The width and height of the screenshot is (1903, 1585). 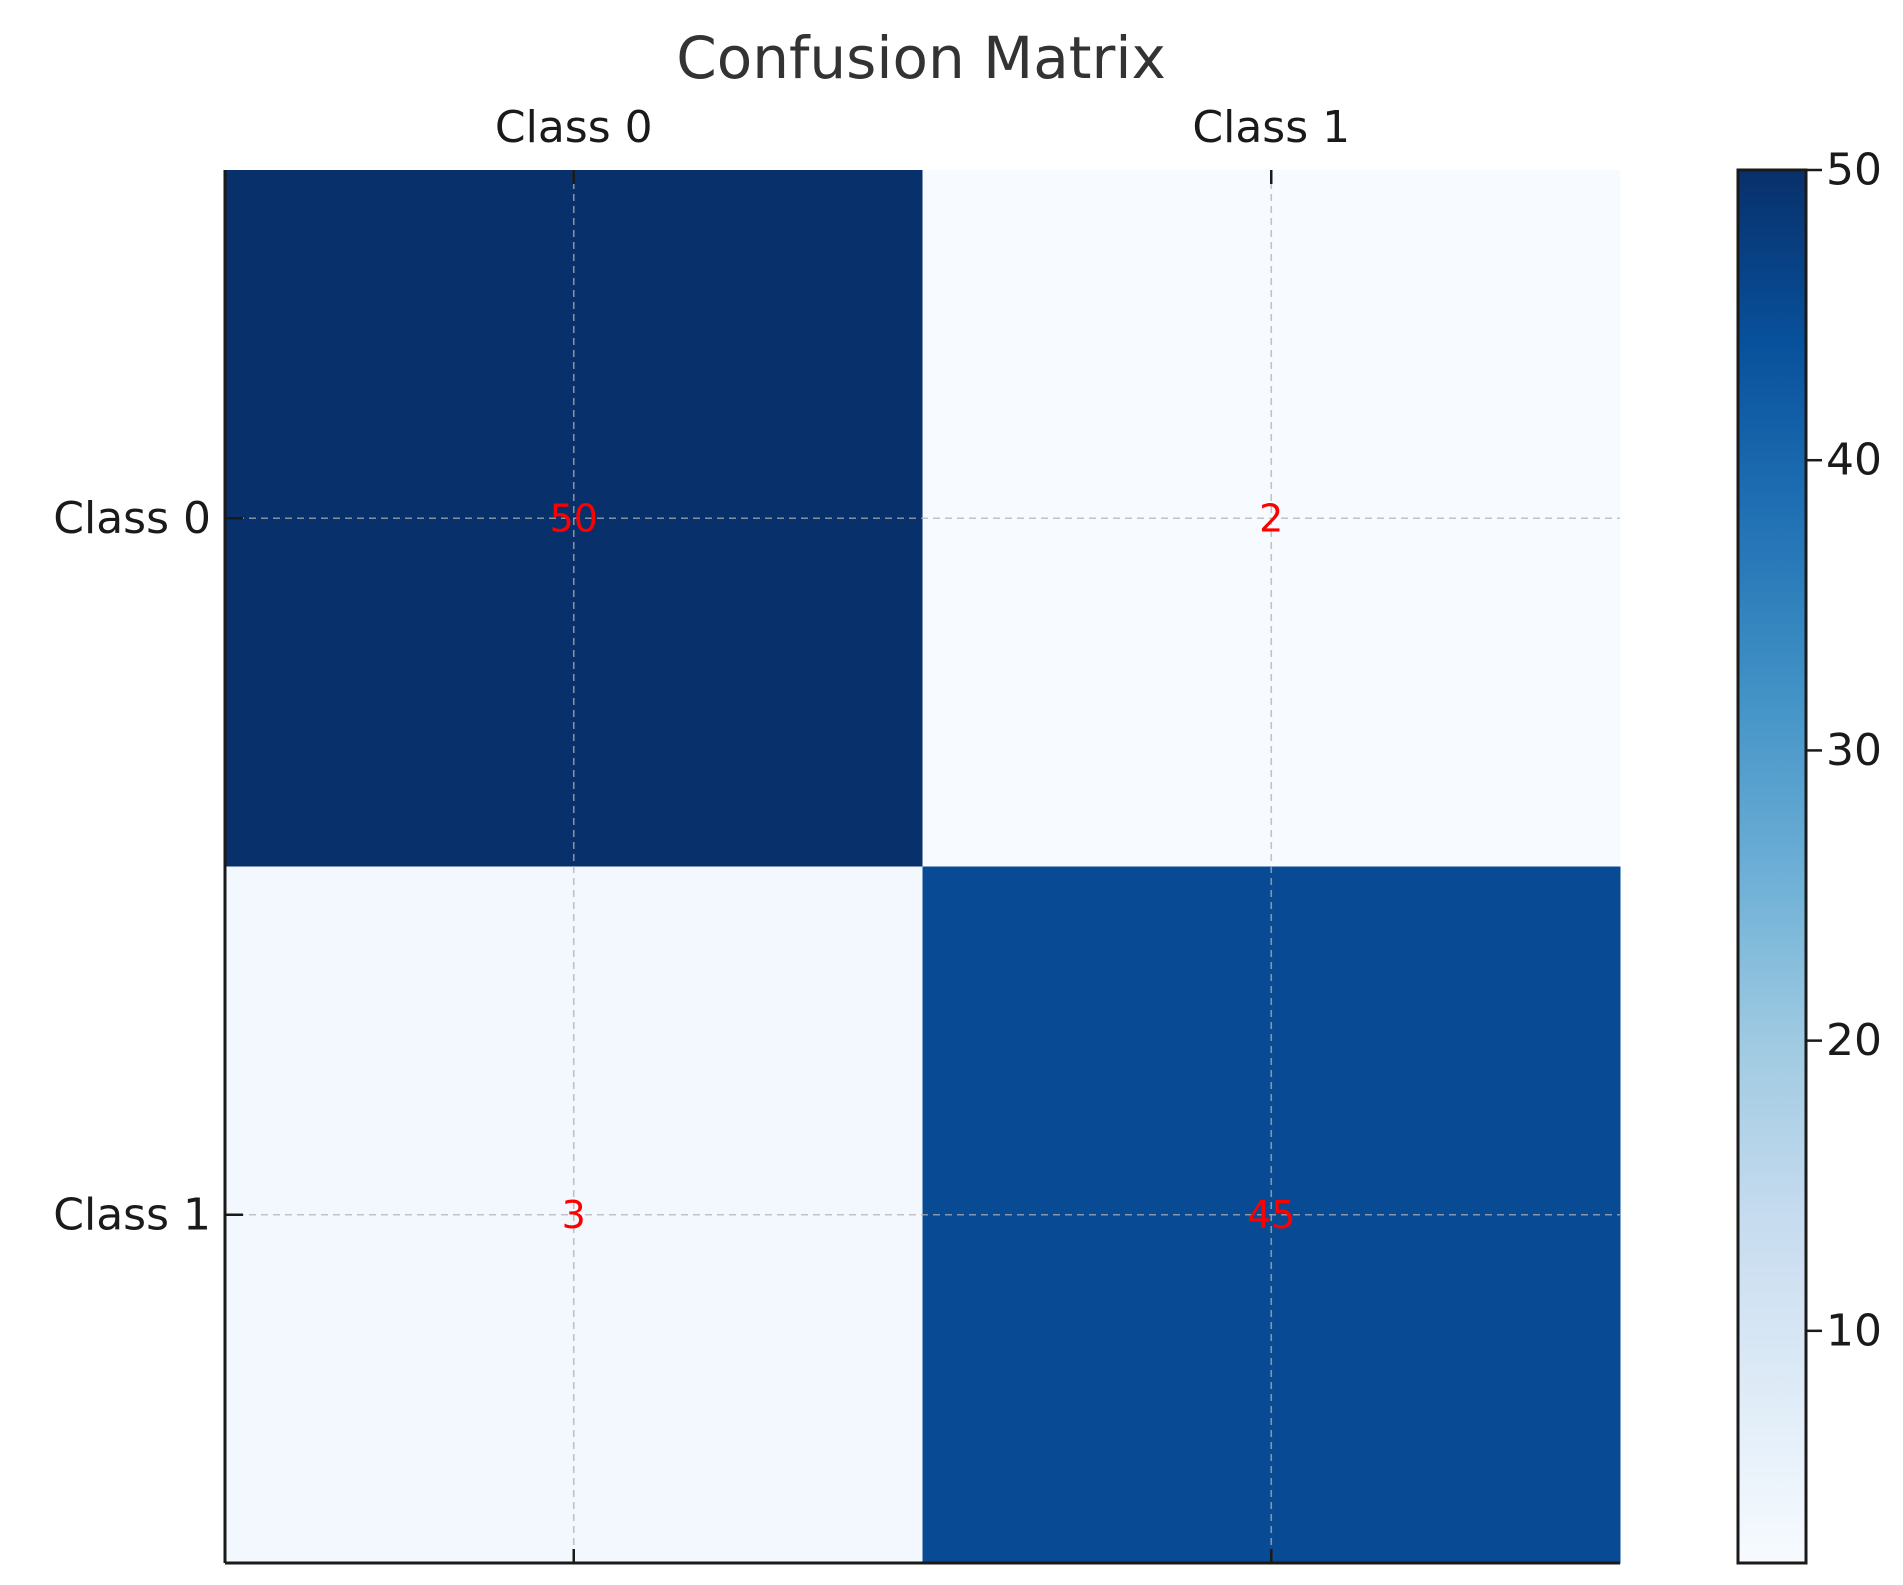 What do you see at coordinates (1271, 1215) in the screenshot?
I see `cell-value-r1-c1: 45` at bounding box center [1271, 1215].